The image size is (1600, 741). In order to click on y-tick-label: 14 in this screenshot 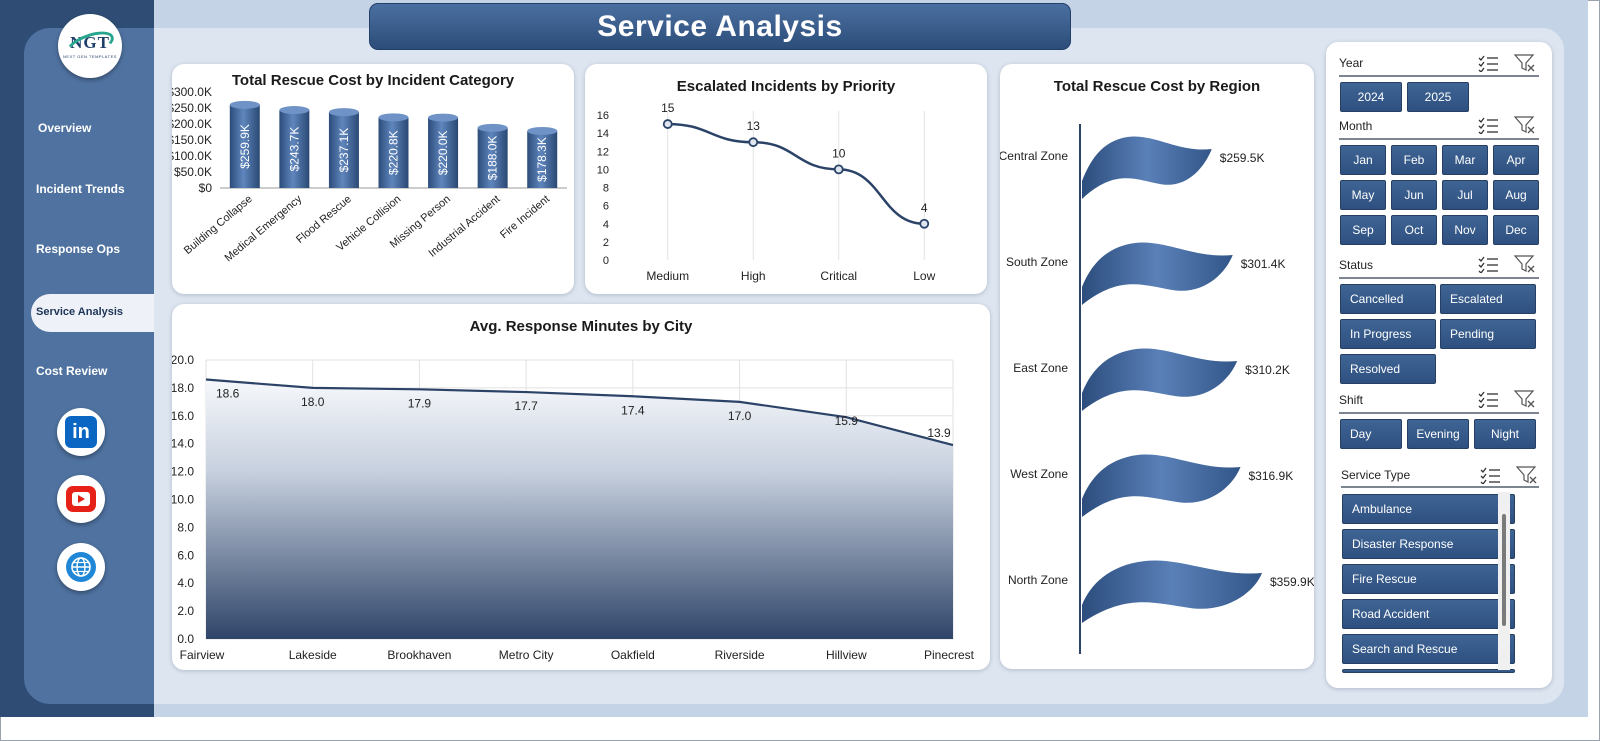, I will do `click(603, 134)`.